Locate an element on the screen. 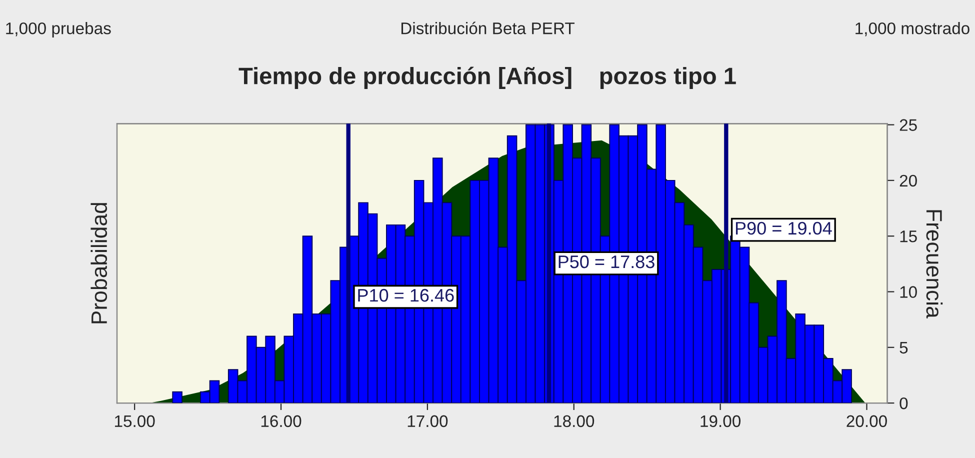  x-tick-label: 20.00 is located at coordinates (866, 421).